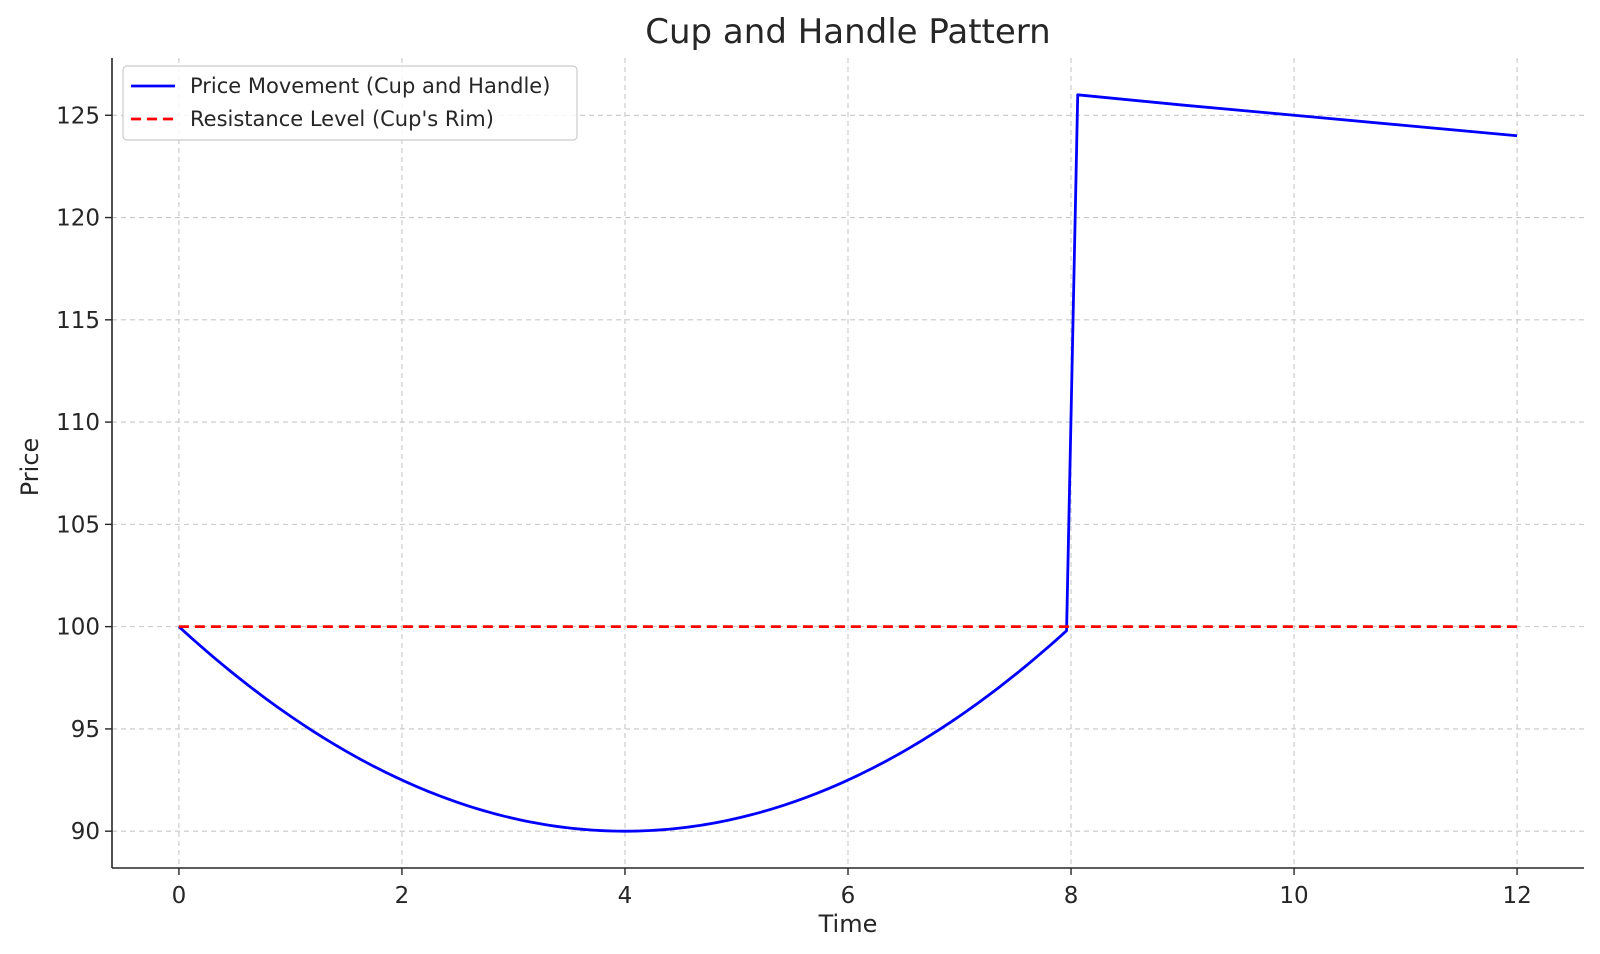  What do you see at coordinates (78, 219) in the screenshot?
I see `y-tick-label: 120` at bounding box center [78, 219].